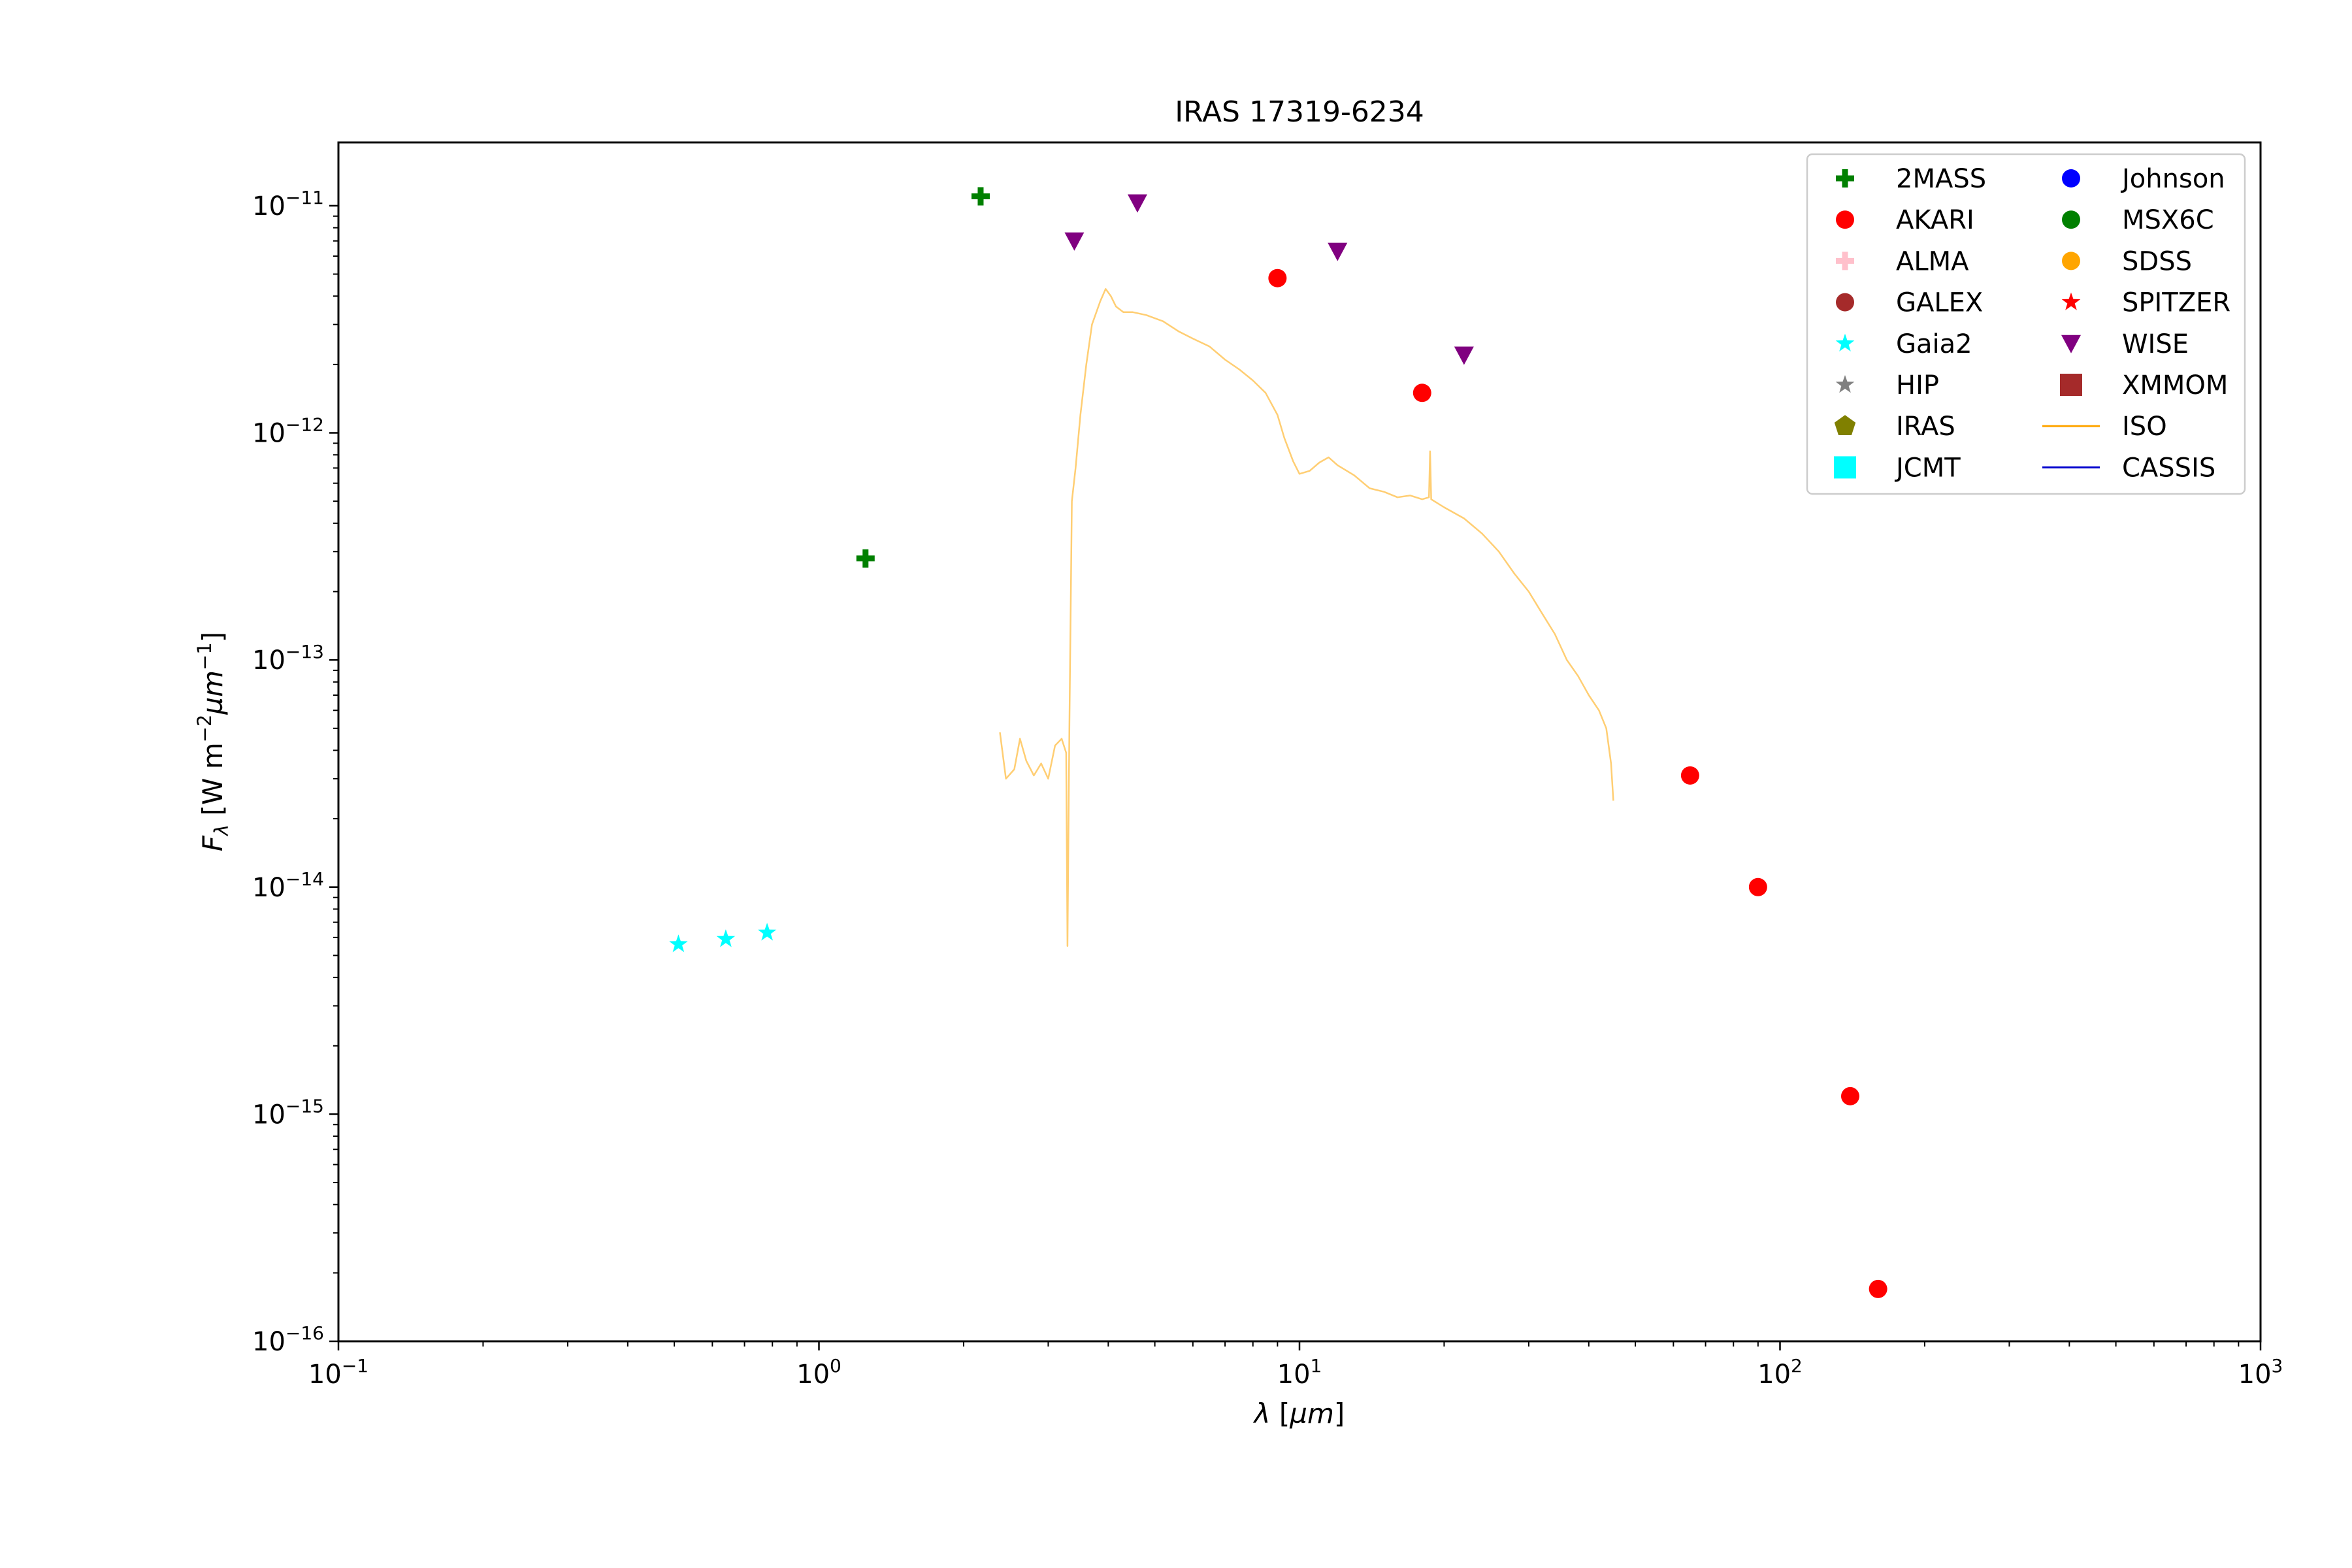 Image resolution: width=2352 pixels, height=1568 pixels. What do you see at coordinates (1941, 179) in the screenshot?
I see `legend-label-2mass: 2MASS` at bounding box center [1941, 179].